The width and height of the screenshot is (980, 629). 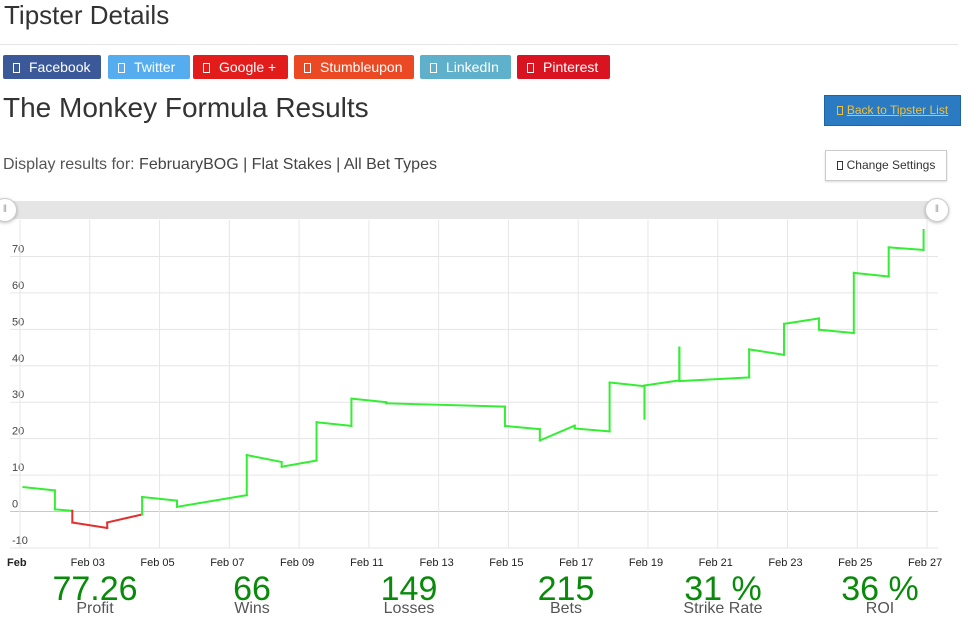 I want to click on y-tick-label: 50, so click(x=18, y=322).